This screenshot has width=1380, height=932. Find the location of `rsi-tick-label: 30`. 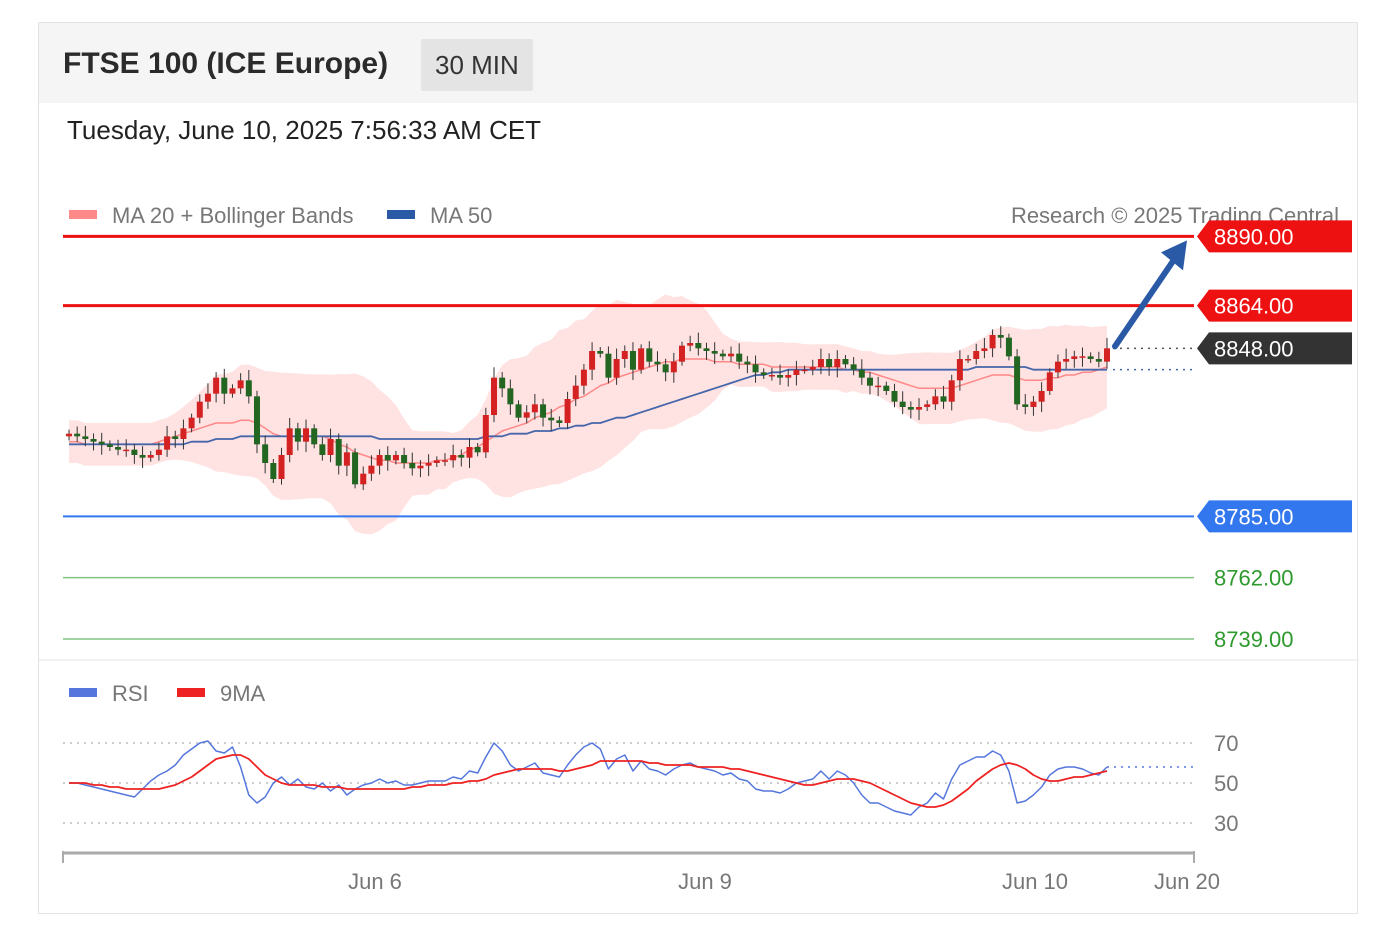

rsi-tick-label: 30 is located at coordinates (1226, 823).